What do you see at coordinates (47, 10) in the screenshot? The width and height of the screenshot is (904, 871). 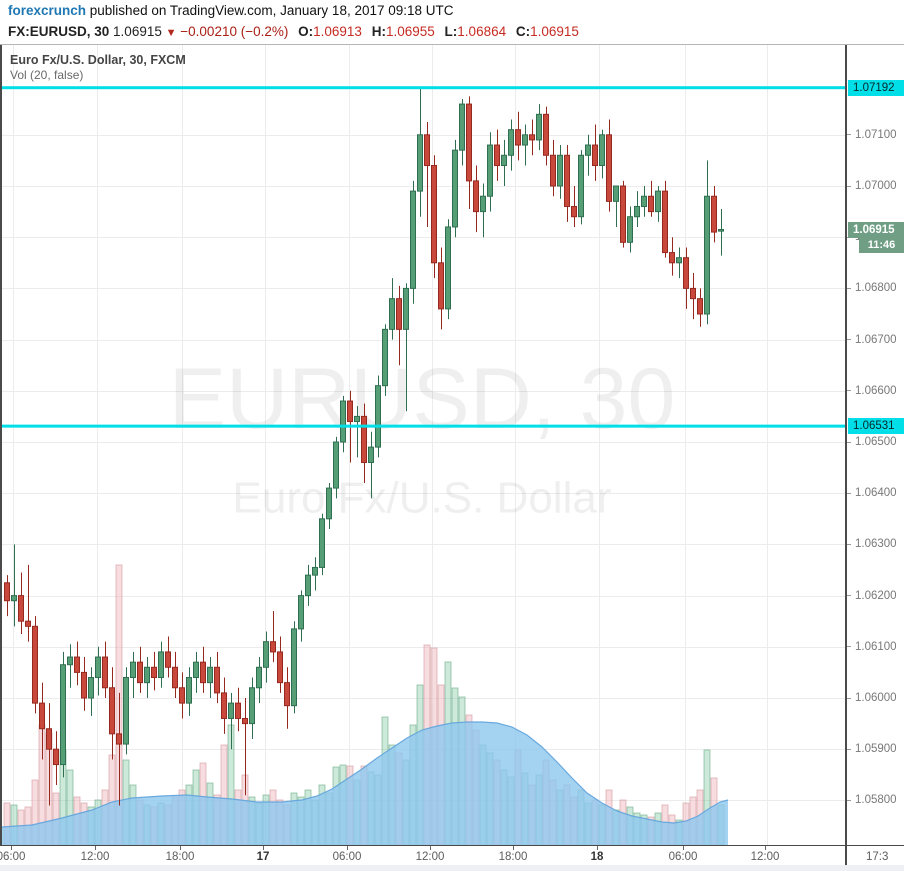 I see `credit-source-link: forexcrunch` at bounding box center [47, 10].